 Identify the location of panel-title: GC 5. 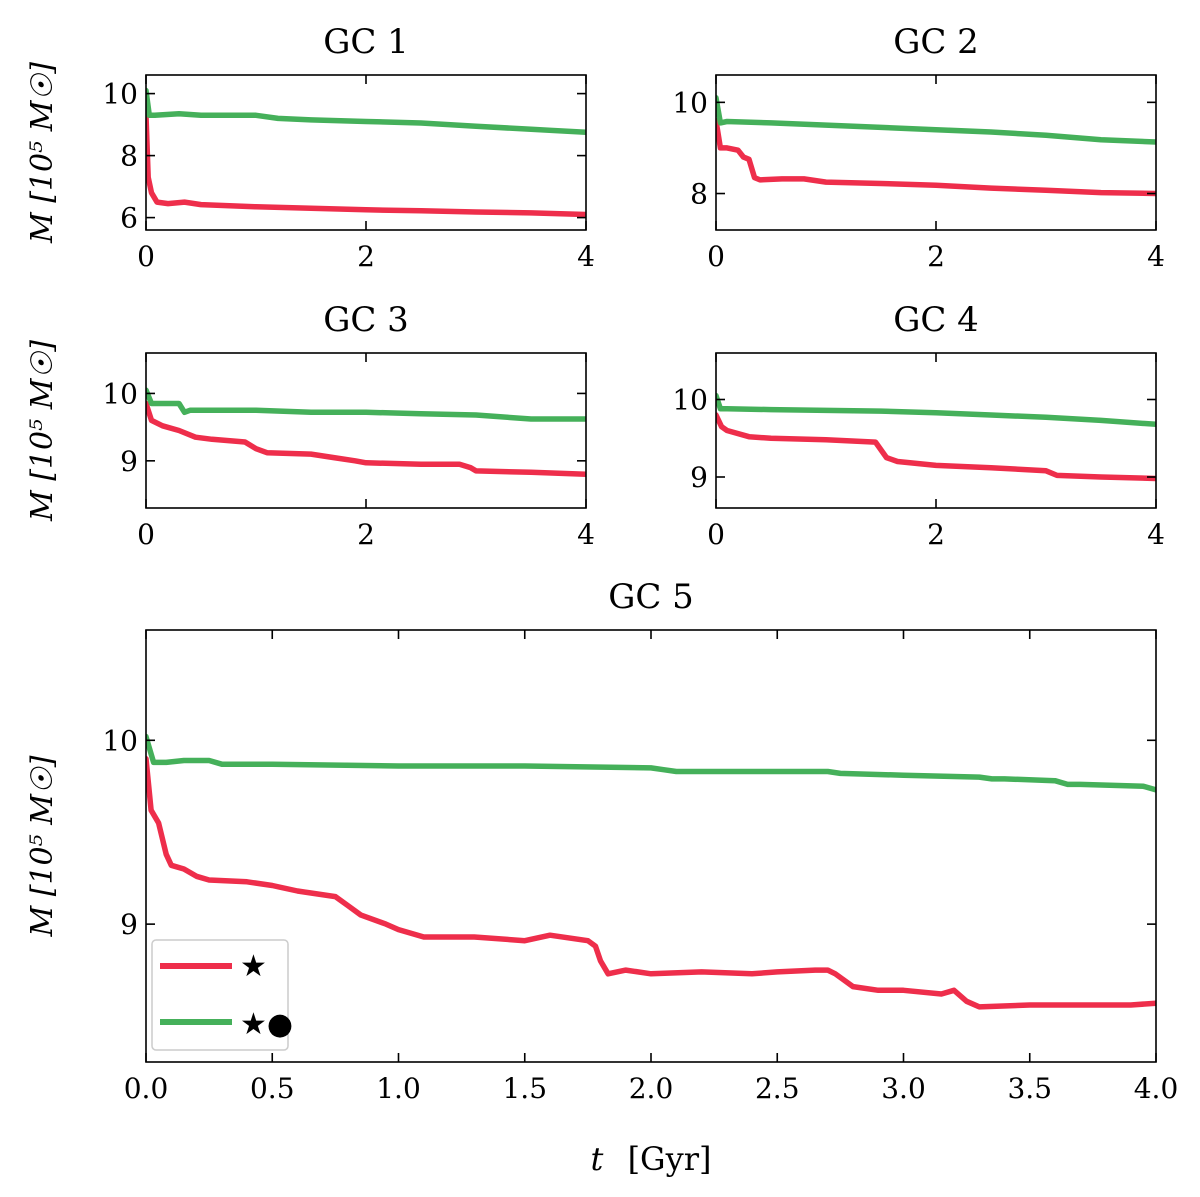
(651, 597).